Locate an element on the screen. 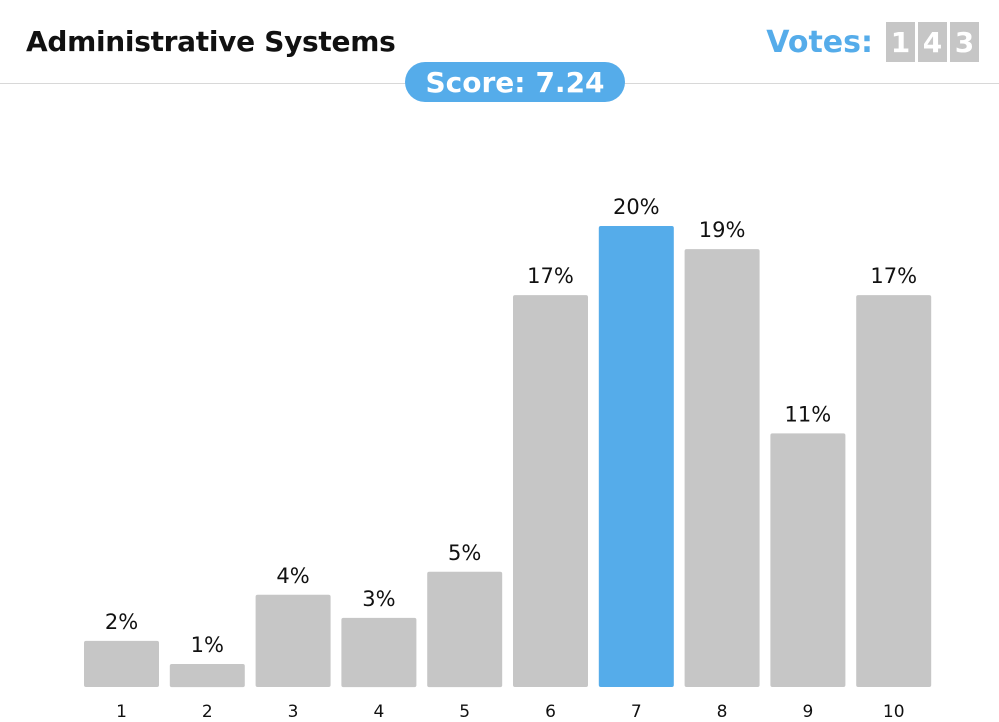 The image size is (999, 722). bar-value-label-6: 17% is located at coordinates (550, 276).